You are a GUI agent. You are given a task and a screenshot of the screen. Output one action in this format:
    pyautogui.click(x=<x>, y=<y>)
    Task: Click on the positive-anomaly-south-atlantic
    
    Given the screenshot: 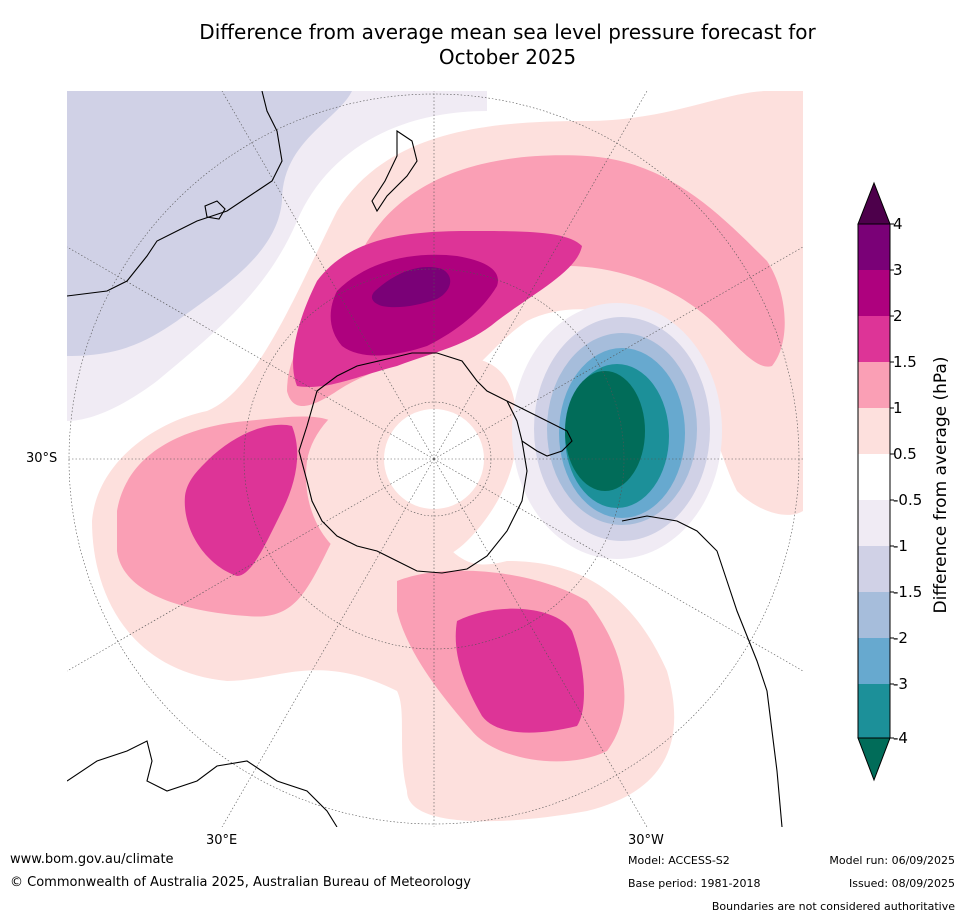 What is the action you would take?
    pyautogui.click(x=519, y=670)
    